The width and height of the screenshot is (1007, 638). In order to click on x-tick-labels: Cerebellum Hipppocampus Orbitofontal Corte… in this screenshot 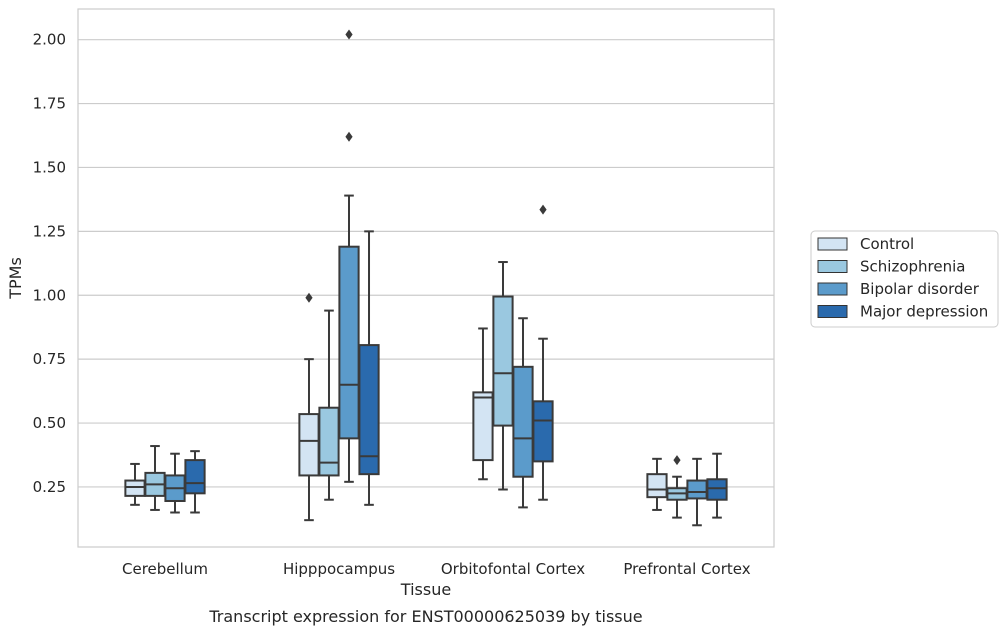, I will do `click(436, 569)`.